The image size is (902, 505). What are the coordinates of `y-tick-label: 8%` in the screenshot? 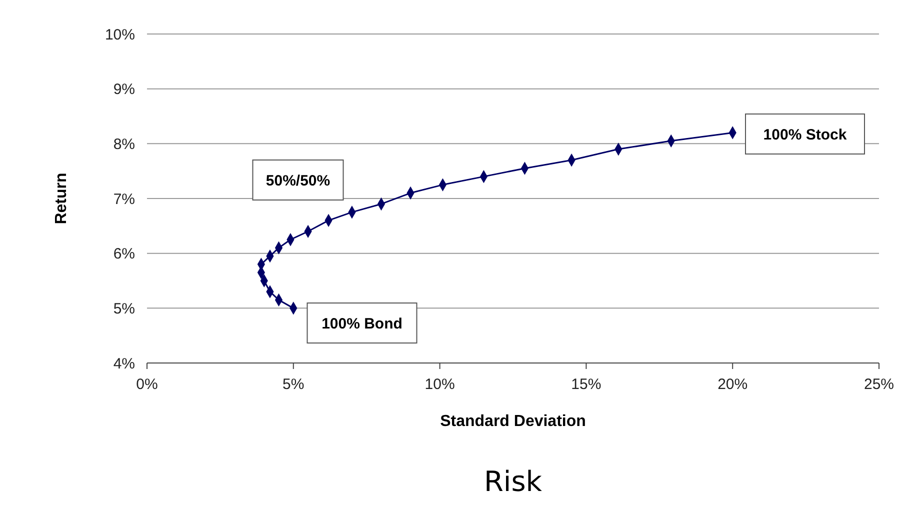 It's located at (124, 144).